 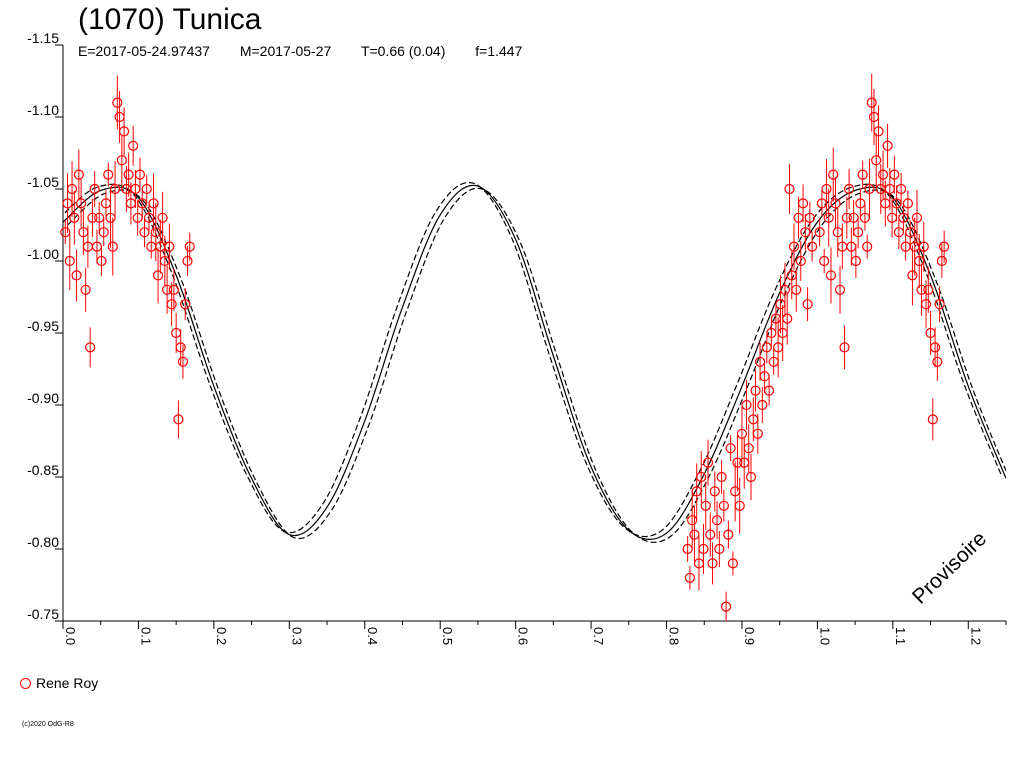 What do you see at coordinates (296, 636) in the screenshot?
I see `x-tick-label: 0.3` at bounding box center [296, 636].